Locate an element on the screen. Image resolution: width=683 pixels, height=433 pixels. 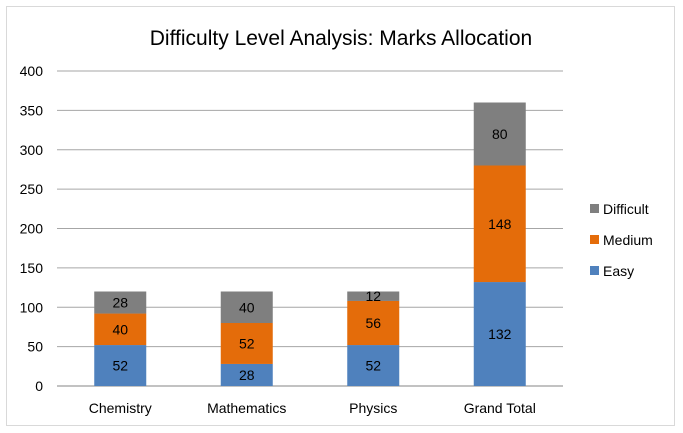
legend: Difficult Medium Easy is located at coordinates (621, 240).